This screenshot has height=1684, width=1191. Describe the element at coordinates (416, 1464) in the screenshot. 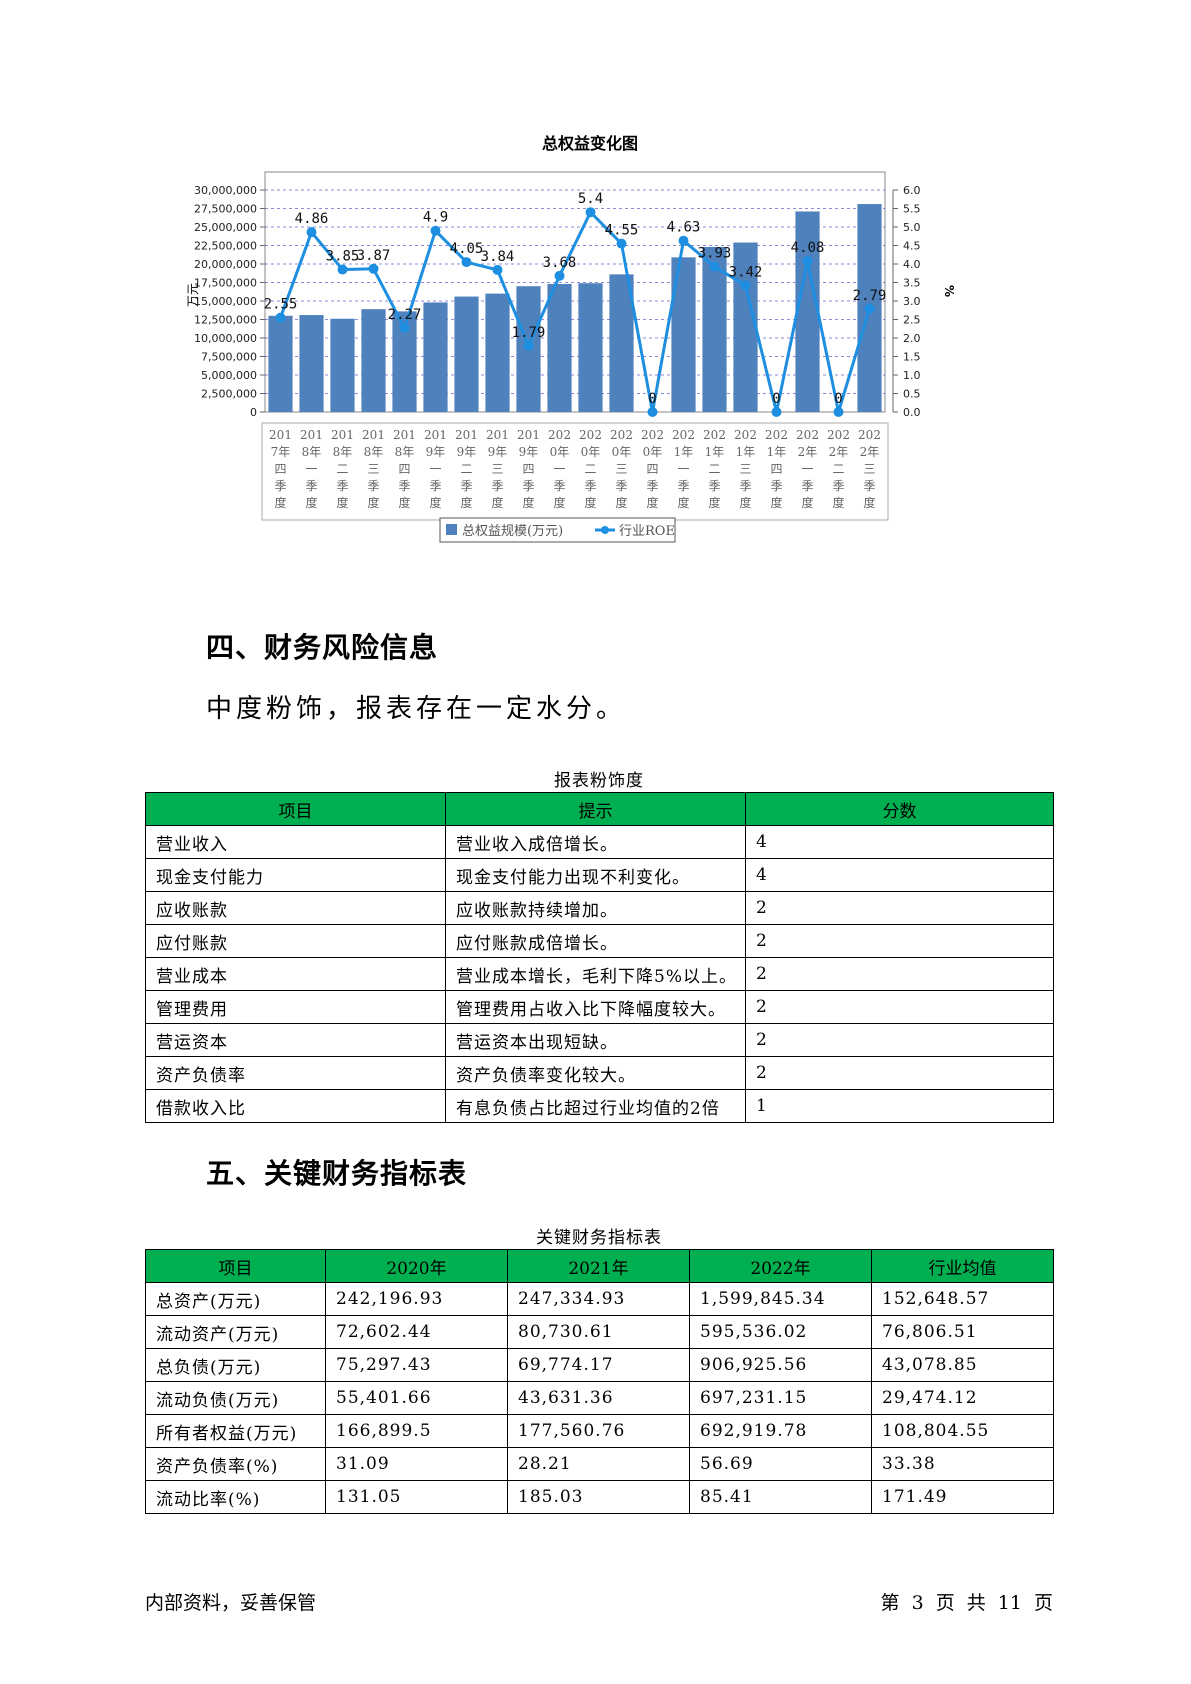

I see `table-cell: 31.09` at that location.